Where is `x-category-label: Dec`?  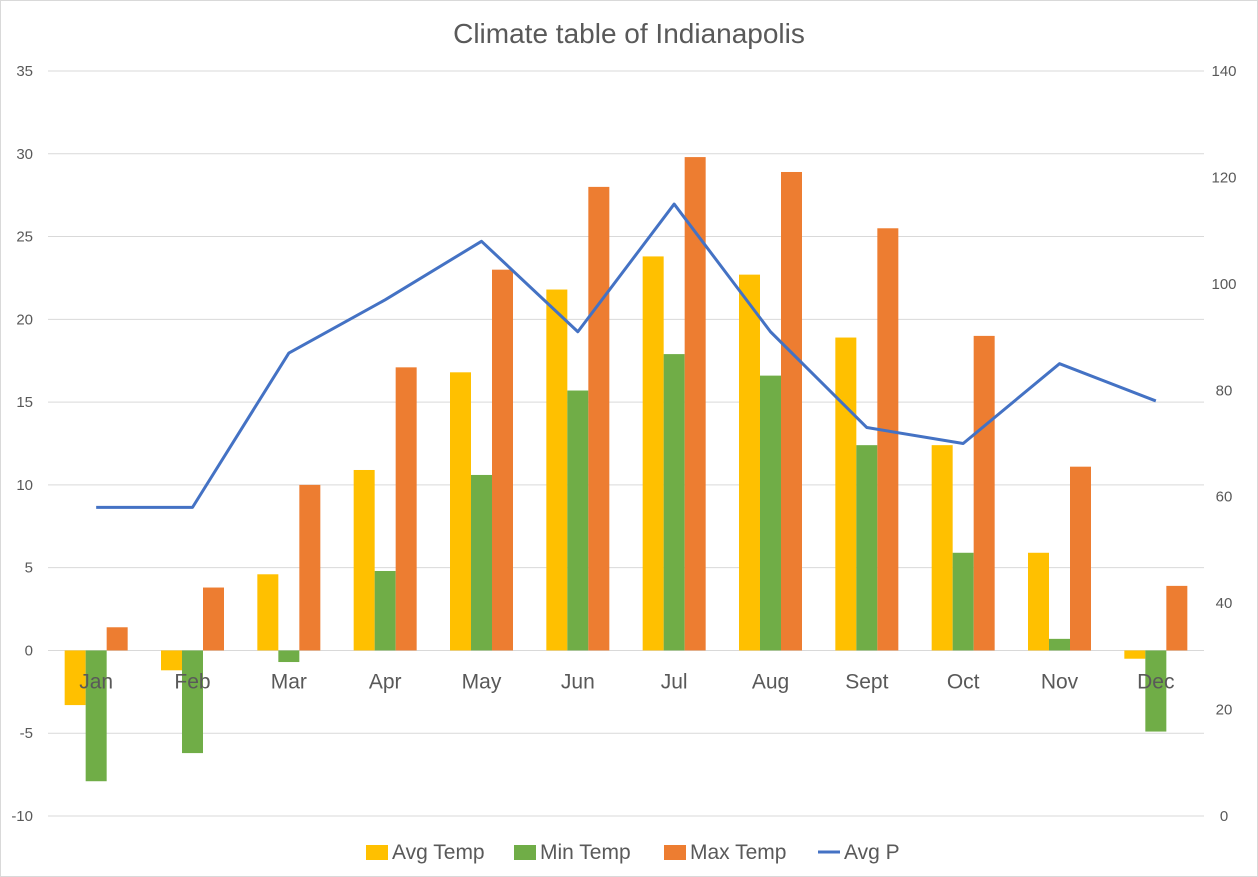
x-category-label: Dec is located at coordinates (1155, 681).